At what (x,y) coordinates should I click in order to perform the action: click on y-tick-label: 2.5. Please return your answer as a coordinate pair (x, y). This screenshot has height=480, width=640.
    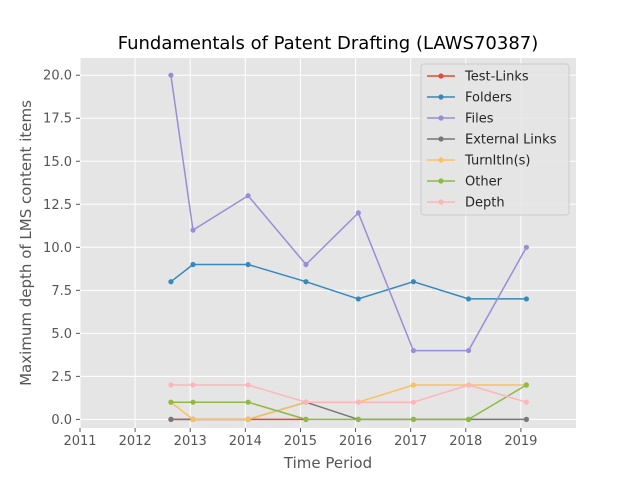
    Looking at the image, I should click on (61, 377).